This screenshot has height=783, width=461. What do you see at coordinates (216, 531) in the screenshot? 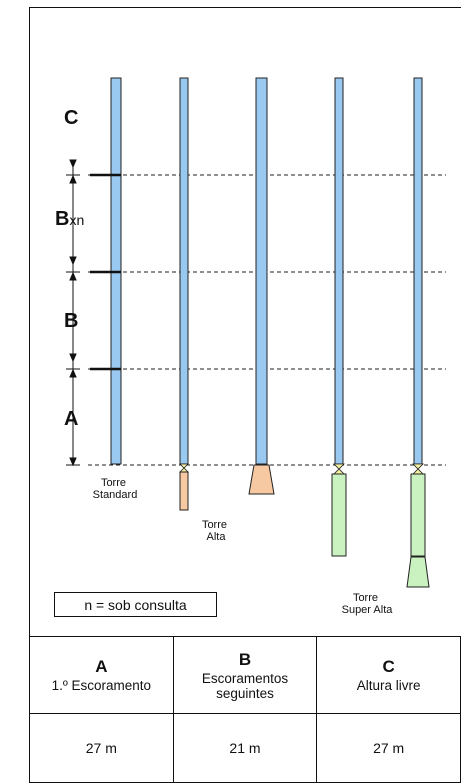
I see `label-torre-alta: Torre Alta` at bounding box center [216, 531].